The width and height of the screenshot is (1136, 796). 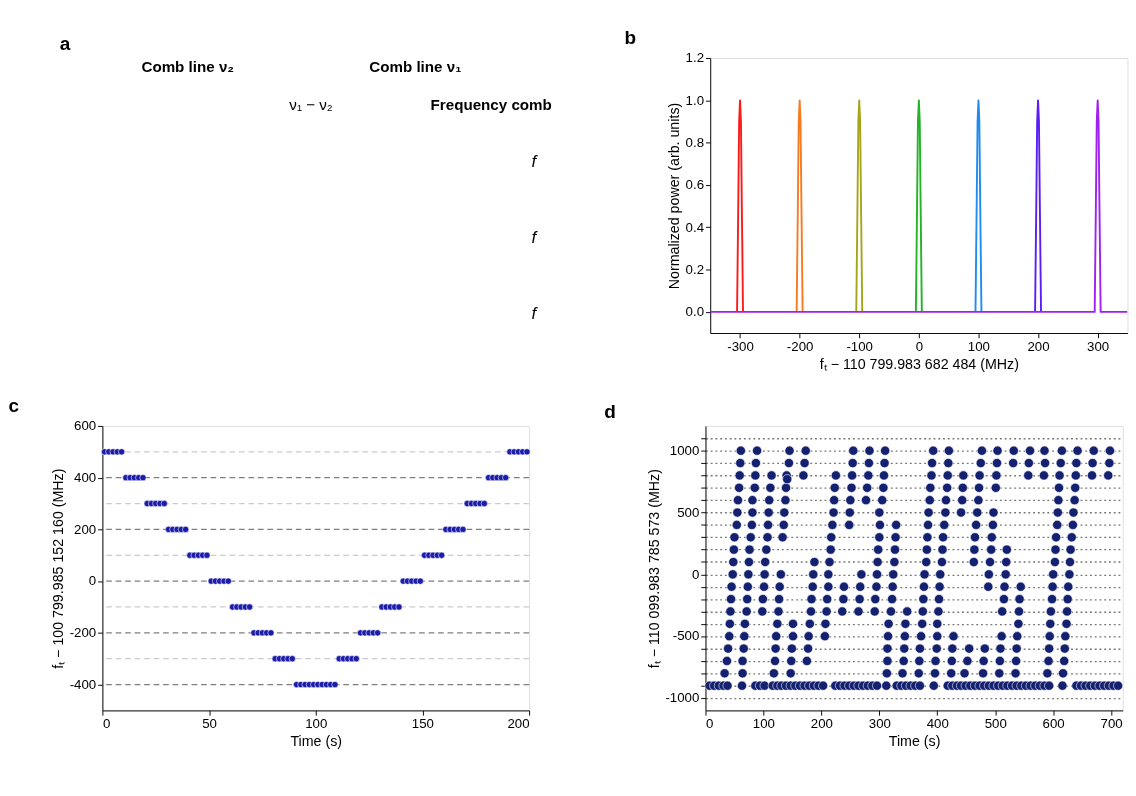 What do you see at coordinates (422, 723) in the screenshot?
I see `x-tick-label: 150` at bounding box center [422, 723].